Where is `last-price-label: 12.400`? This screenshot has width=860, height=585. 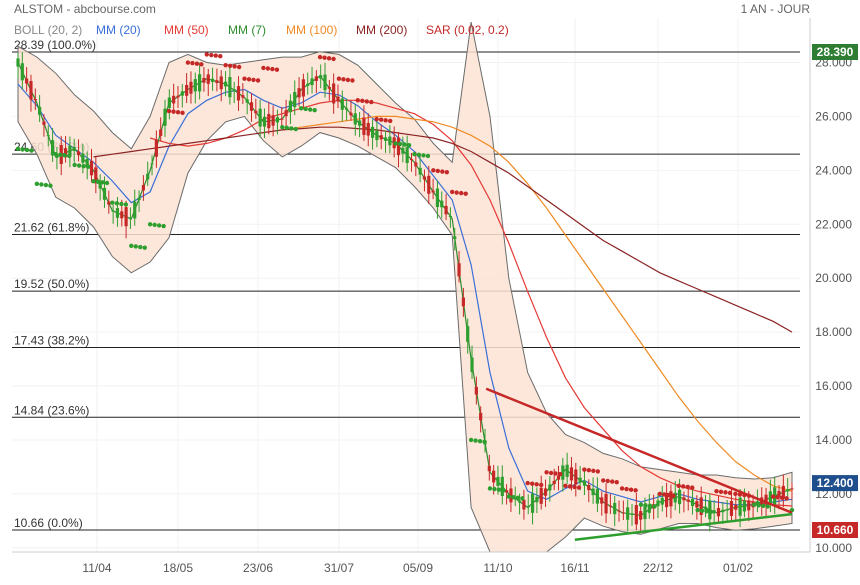 last-price-label: 12.400 is located at coordinates (835, 483).